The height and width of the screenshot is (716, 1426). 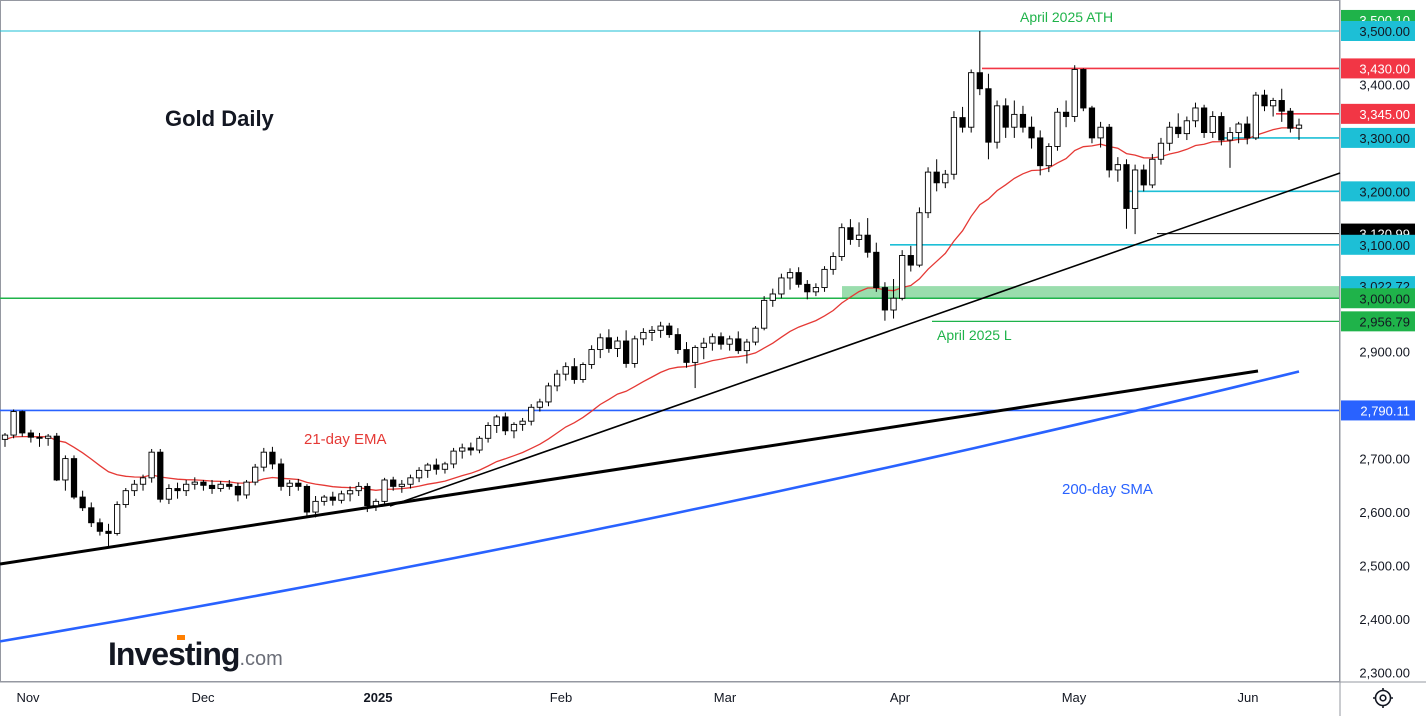 What do you see at coordinates (1378, 191) in the screenshot?
I see `price-tag: 3,200.00` at bounding box center [1378, 191].